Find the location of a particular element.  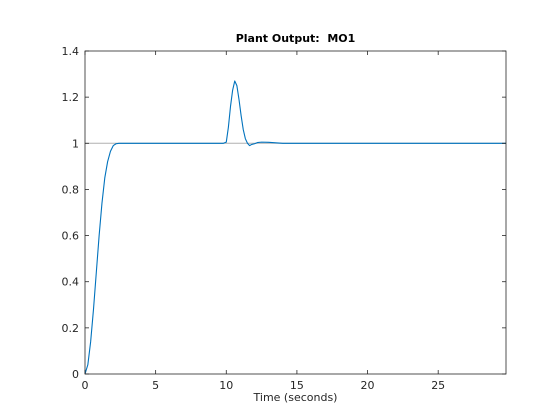

y-tick-label: 1 is located at coordinates (75, 143).